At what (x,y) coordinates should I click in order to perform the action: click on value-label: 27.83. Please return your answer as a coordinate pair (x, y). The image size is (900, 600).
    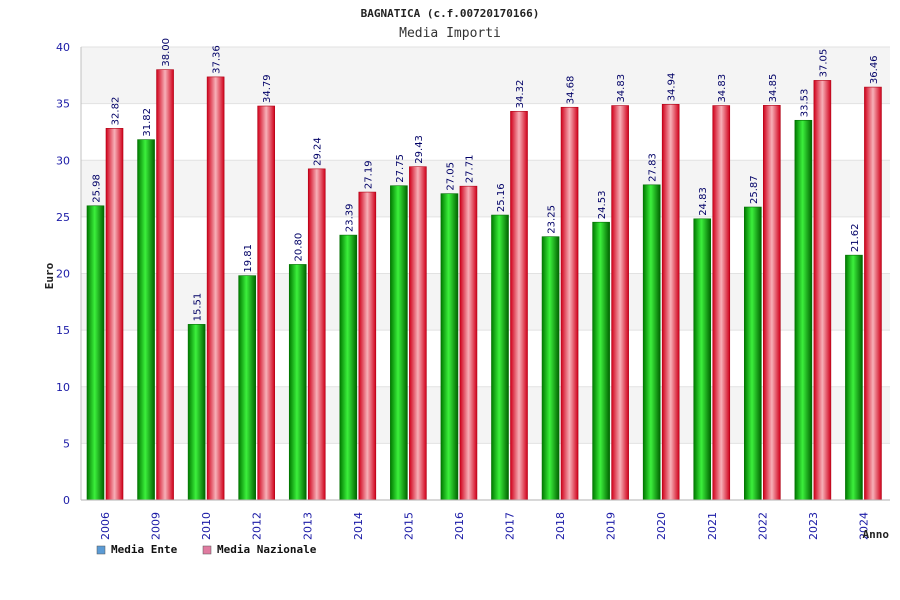
    Looking at the image, I should click on (653, 167).